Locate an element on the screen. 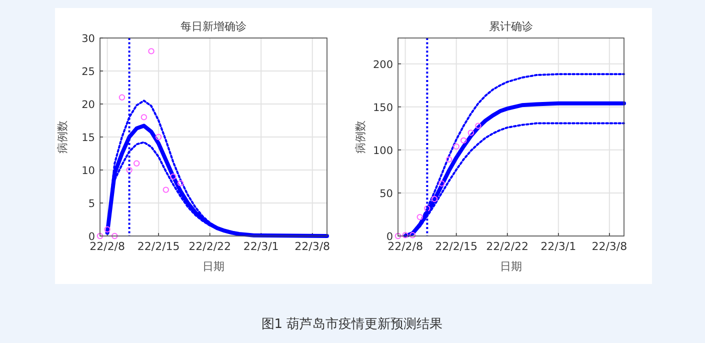  y-tick-label: 25 is located at coordinates (88, 72).